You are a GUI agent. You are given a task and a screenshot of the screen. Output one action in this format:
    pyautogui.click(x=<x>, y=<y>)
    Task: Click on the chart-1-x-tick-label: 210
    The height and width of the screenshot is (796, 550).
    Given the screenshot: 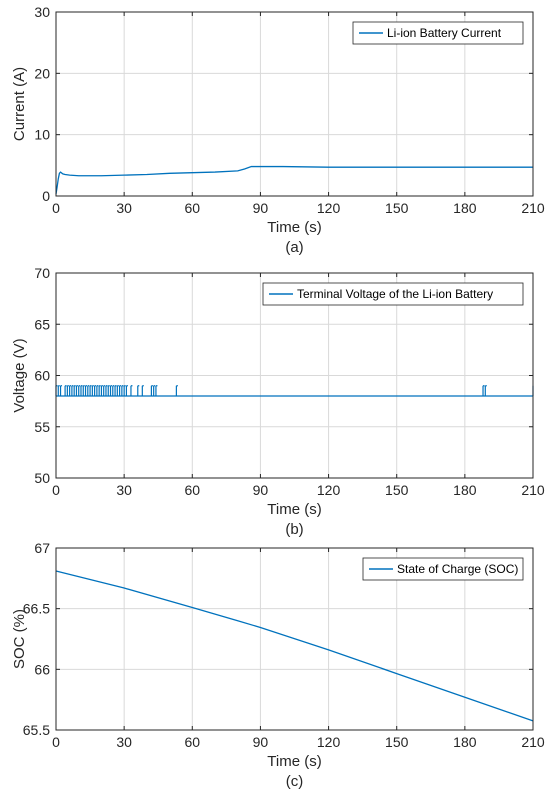 What is the action you would take?
    pyautogui.click(x=533, y=208)
    